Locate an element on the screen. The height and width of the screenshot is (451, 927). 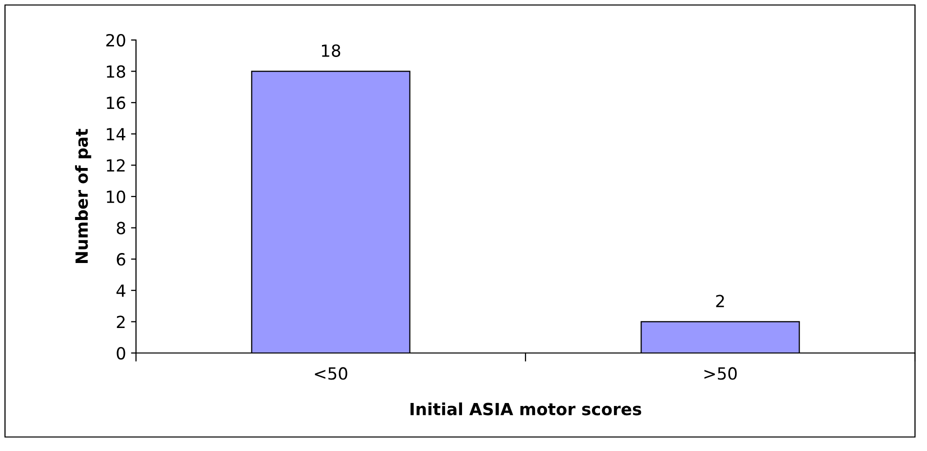
y-tick-label: 16 is located at coordinates (116, 103).